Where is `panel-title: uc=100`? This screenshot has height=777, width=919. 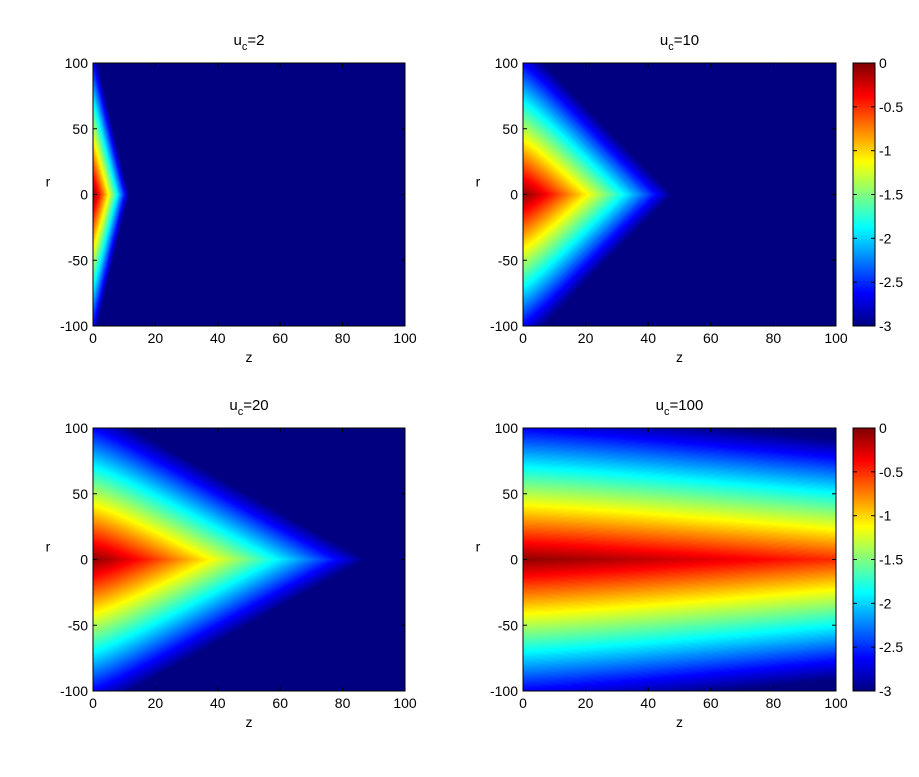
panel-title: uc=100 is located at coordinates (680, 407).